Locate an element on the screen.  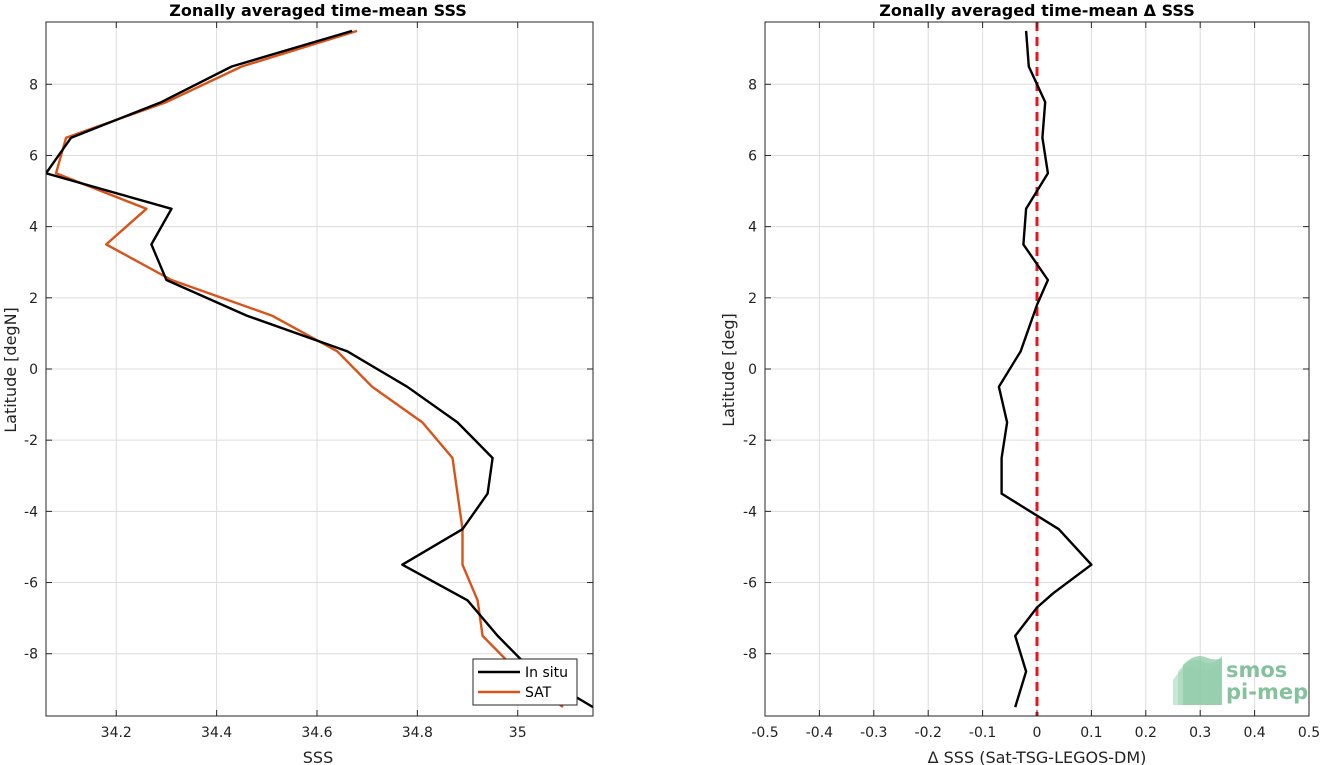
x-tick-label: -0.2 is located at coordinates (928, 733).